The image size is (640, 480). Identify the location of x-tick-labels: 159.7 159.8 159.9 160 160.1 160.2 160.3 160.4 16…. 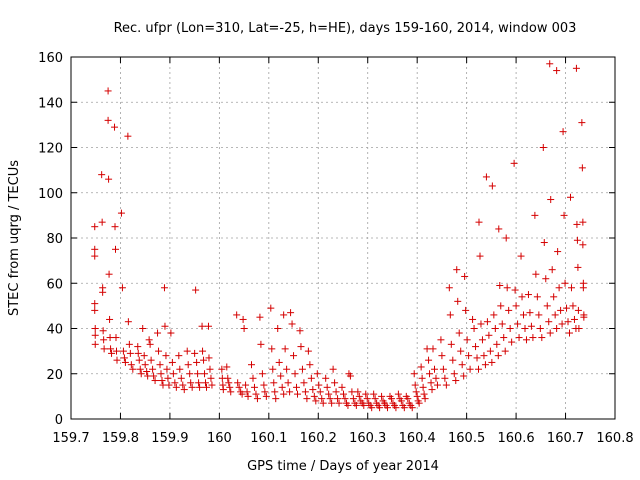
(342, 438).